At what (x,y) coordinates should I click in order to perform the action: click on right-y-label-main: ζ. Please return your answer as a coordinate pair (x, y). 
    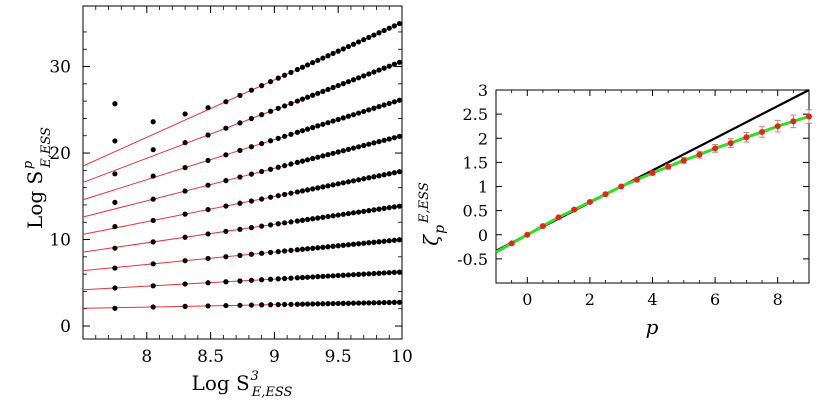
    Looking at the image, I should click on (431, 240).